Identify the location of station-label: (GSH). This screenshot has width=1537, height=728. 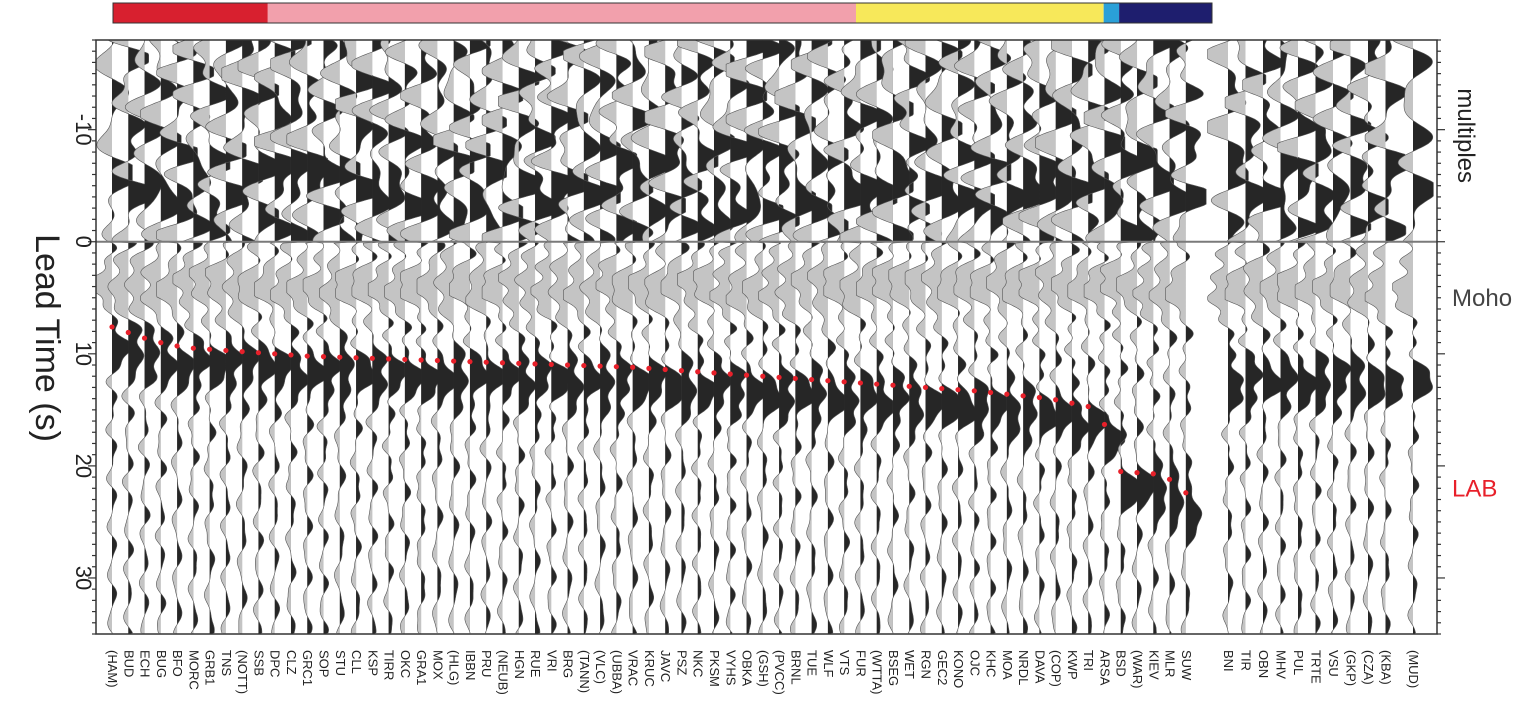
(763, 668).